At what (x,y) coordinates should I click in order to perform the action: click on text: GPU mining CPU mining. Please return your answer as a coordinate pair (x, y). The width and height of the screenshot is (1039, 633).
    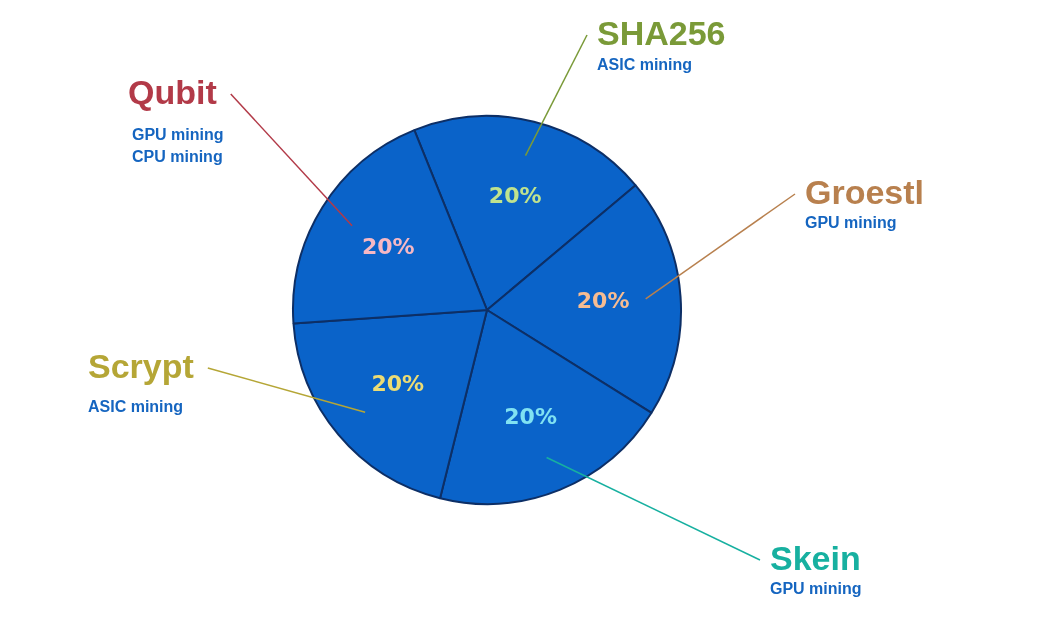
    Looking at the image, I should click on (178, 145).